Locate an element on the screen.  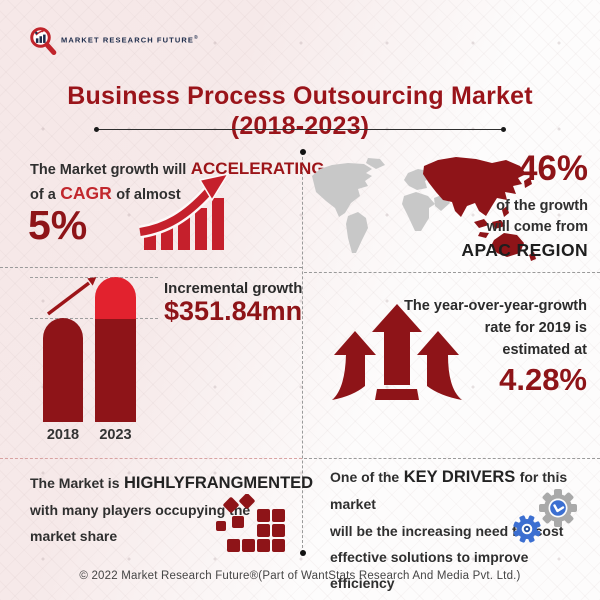
scattered-squares-icon is located at coordinates (250, 523).